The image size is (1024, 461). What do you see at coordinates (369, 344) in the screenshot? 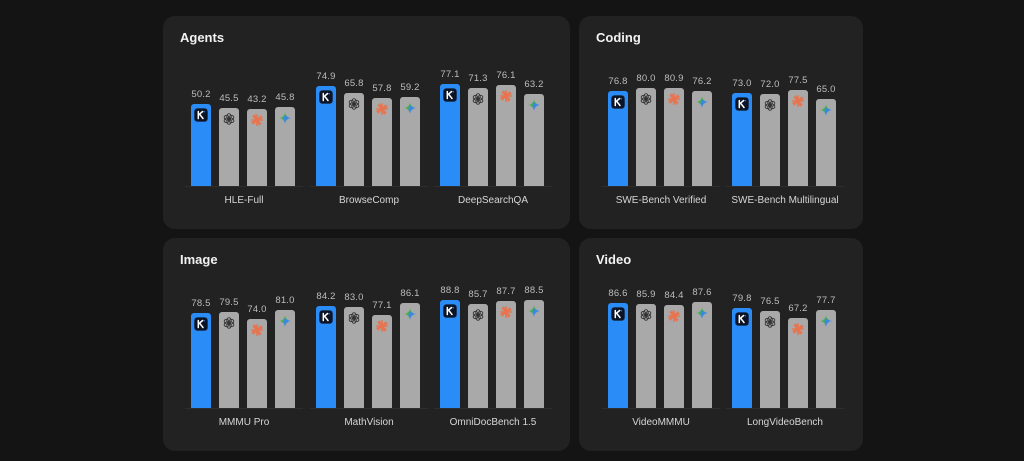
I see `bar-group: 84.2 83.0 77.1 86.1 MathVision` at bounding box center [369, 344].